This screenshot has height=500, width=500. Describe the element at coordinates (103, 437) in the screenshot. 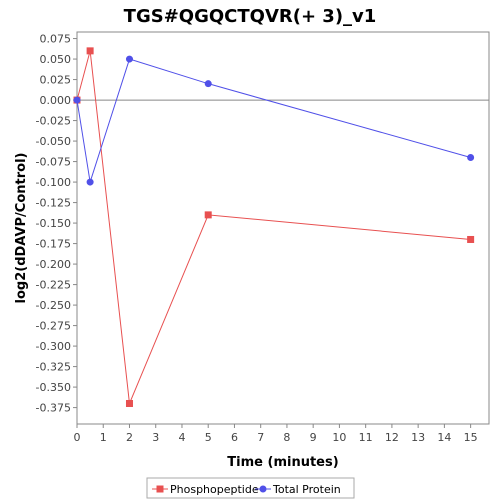

I see `x-tick-label: 1` at that location.